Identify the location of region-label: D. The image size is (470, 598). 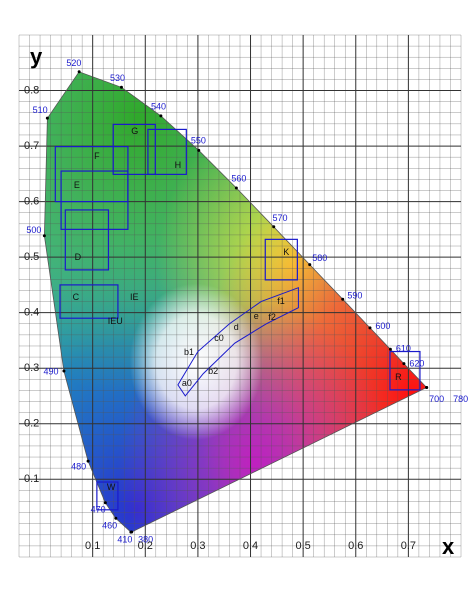
(78, 257).